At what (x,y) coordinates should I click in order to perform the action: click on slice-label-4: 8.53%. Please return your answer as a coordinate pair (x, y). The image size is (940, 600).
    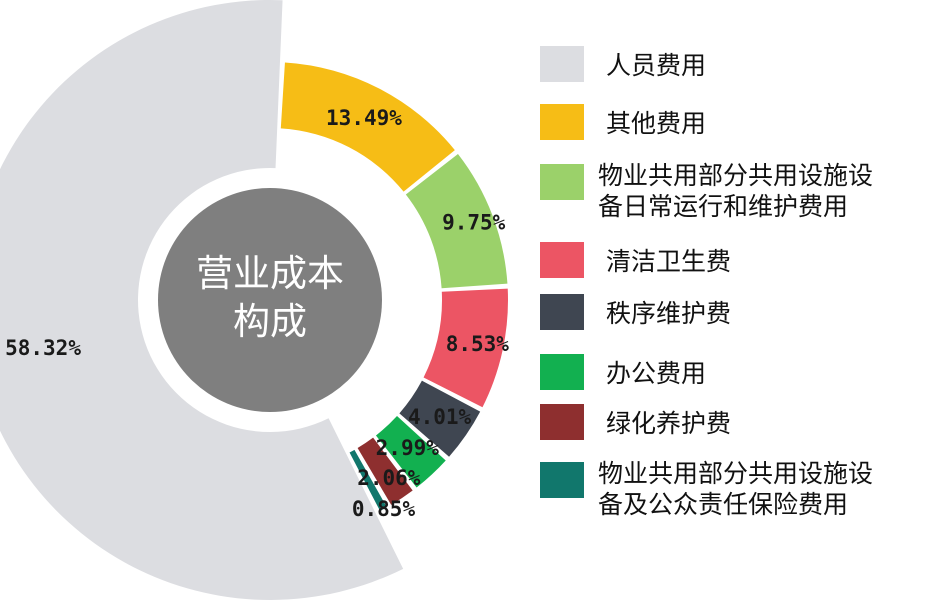
    Looking at the image, I should click on (478, 344).